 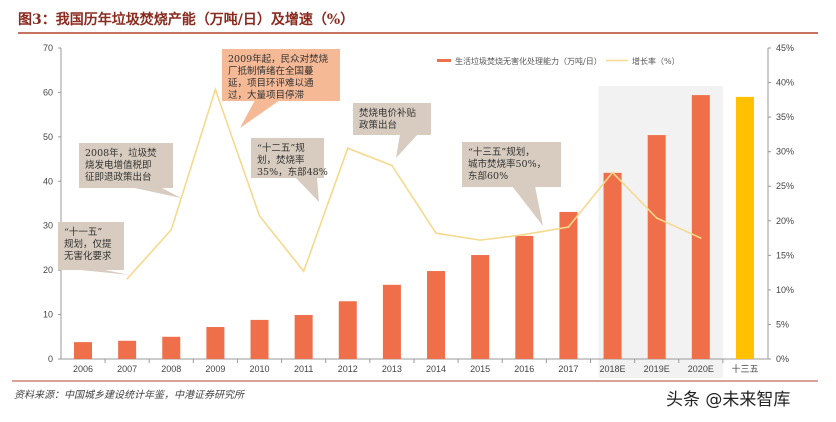 I want to click on x-tick-label: 2012, so click(x=348, y=369).